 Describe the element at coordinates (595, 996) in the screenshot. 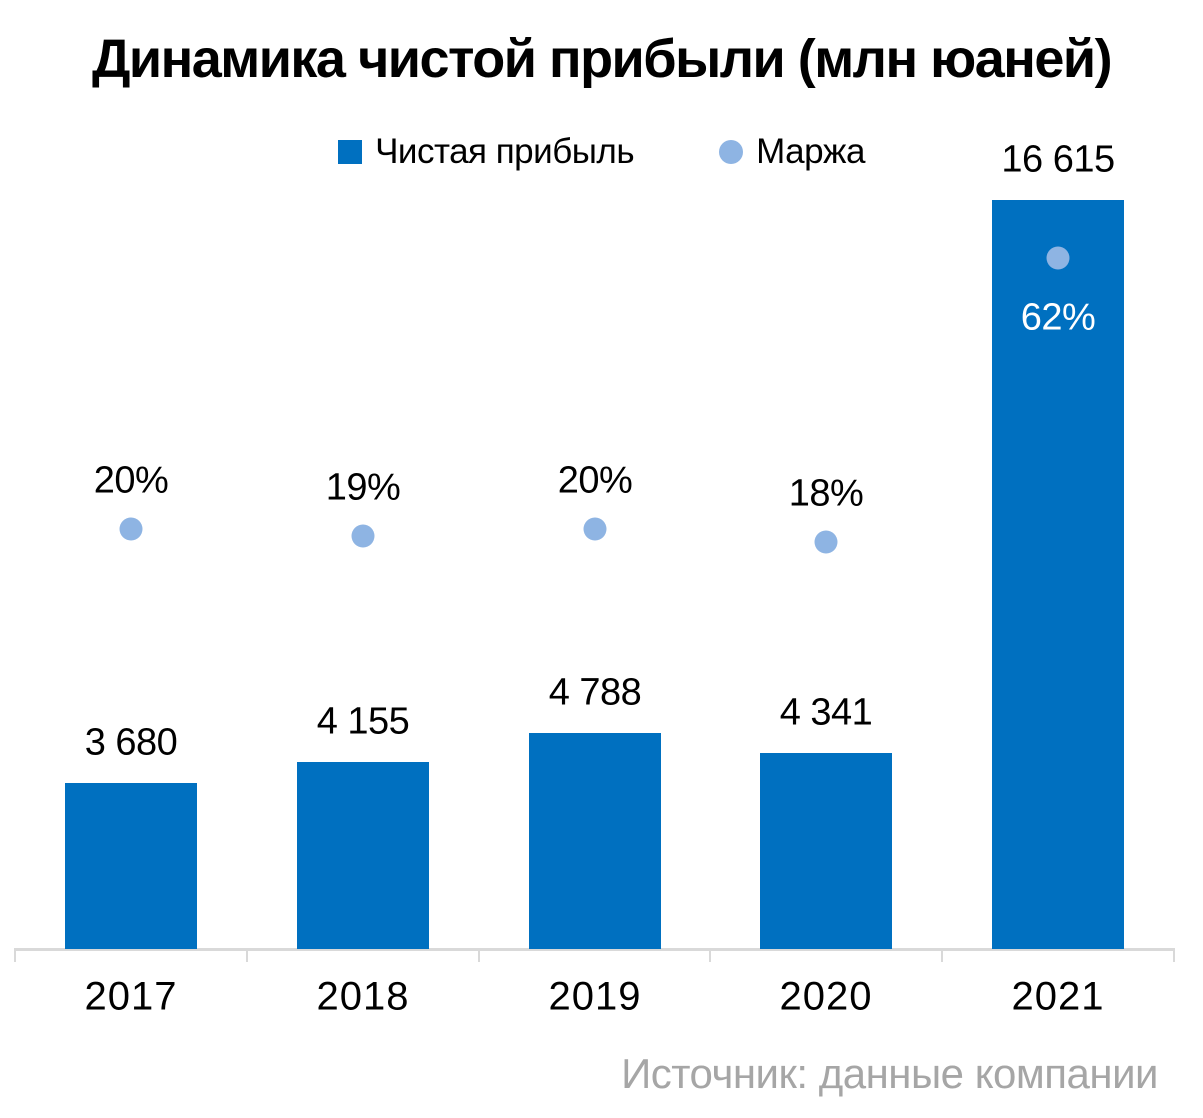

I see `x-axis-label-2019: 2019` at that location.